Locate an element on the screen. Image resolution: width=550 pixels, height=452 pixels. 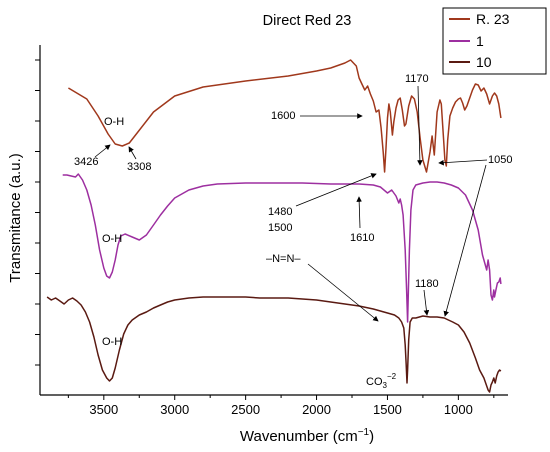
x-tick-label: 2000 is located at coordinates (316, 409).